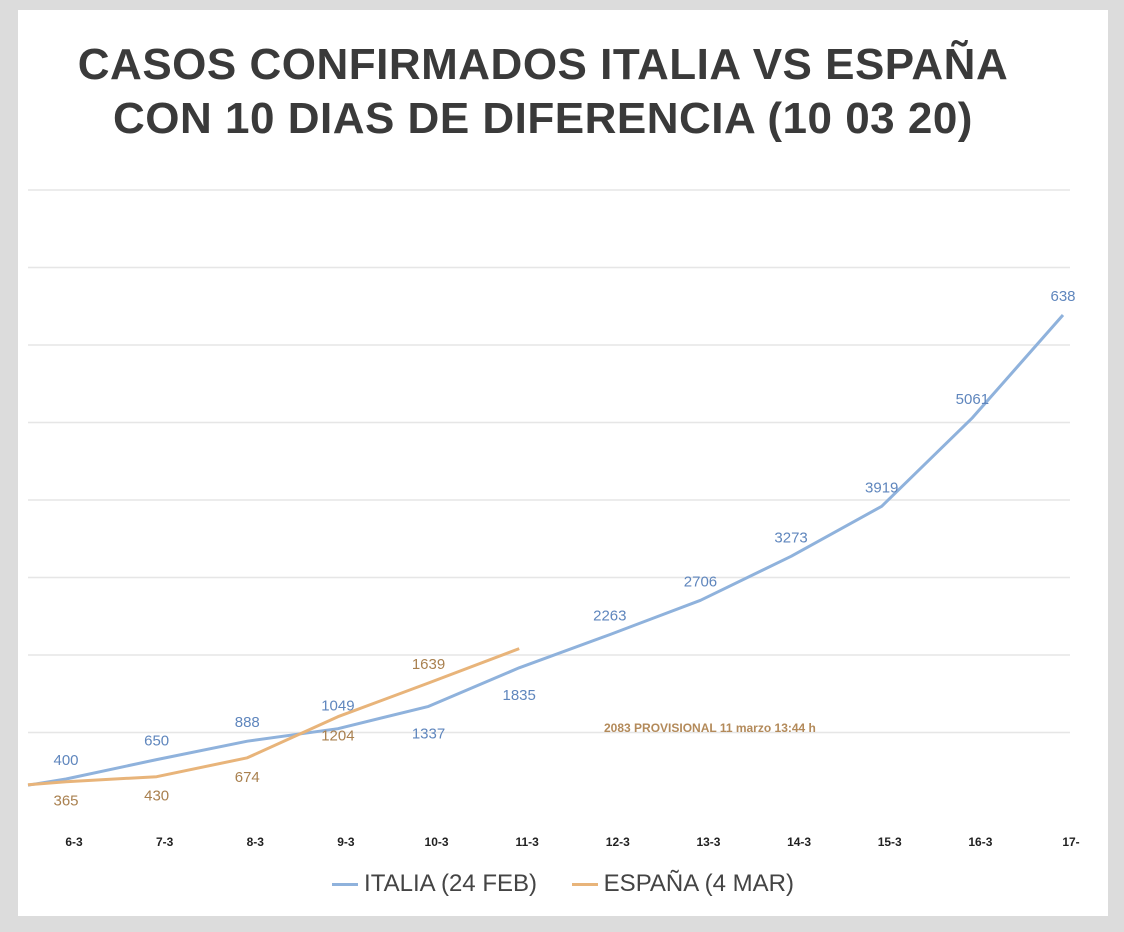  What do you see at coordinates (437, 842) in the screenshot?
I see `x-tick-label: 10-3` at bounding box center [437, 842].